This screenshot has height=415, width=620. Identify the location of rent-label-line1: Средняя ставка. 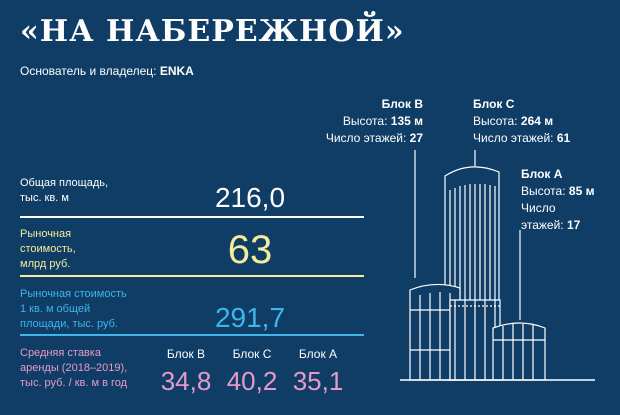
(60, 353).